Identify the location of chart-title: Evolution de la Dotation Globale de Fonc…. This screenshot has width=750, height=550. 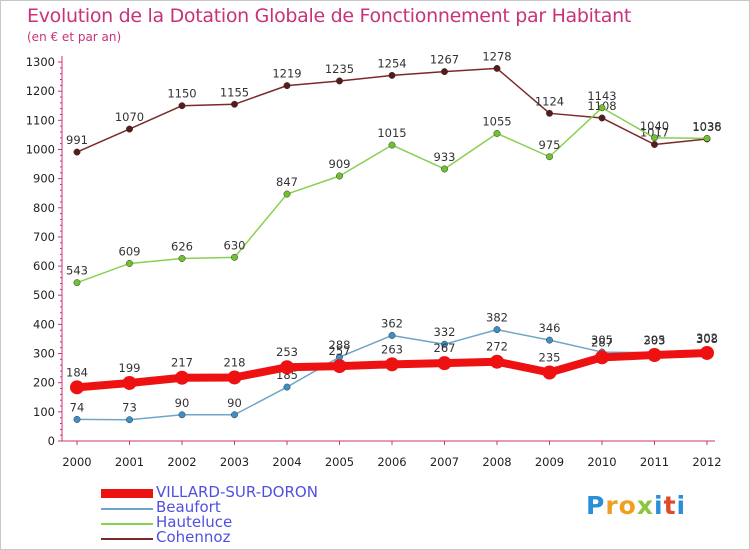
(329, 16).